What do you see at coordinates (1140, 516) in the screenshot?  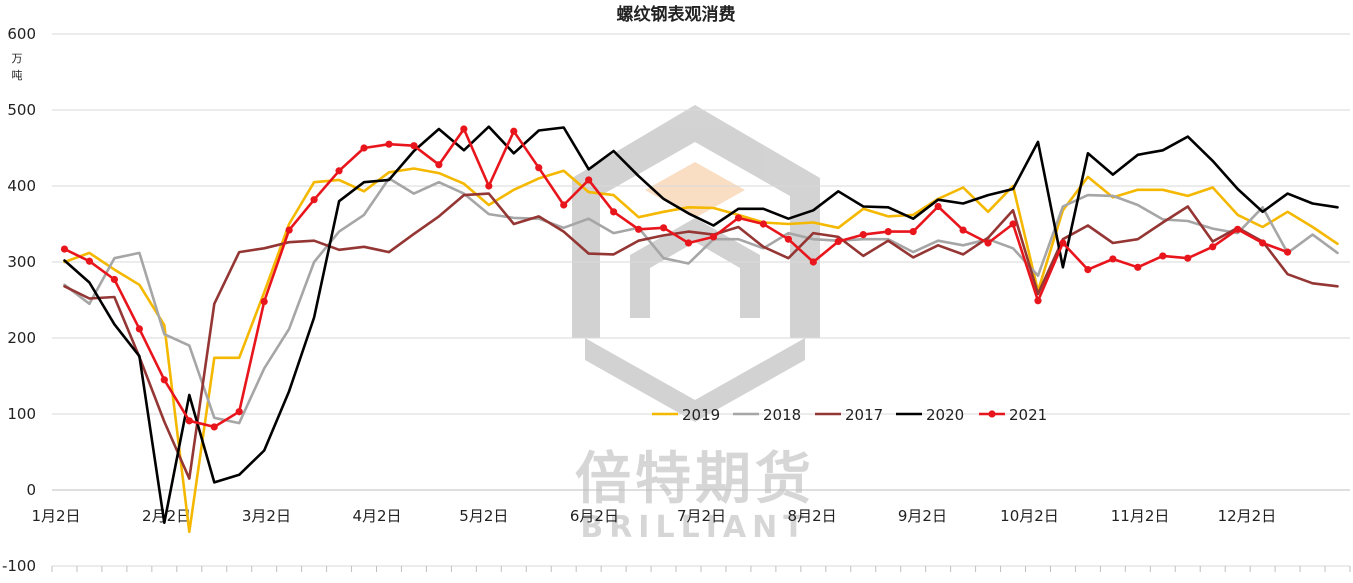 I see `x-tick-label: 11月2日` at bounding box center [1140, 516].